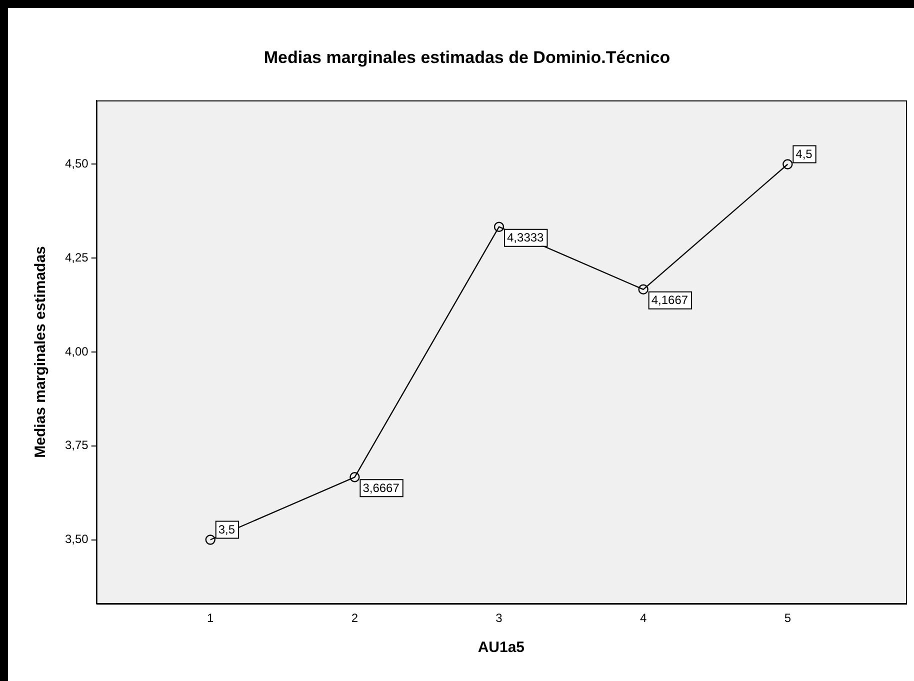 This screenshot has width=914, height=681. Describe the element at coordinates (501, 647) in the screenshot. I see `x-axis-title: AU1a5` at that location.